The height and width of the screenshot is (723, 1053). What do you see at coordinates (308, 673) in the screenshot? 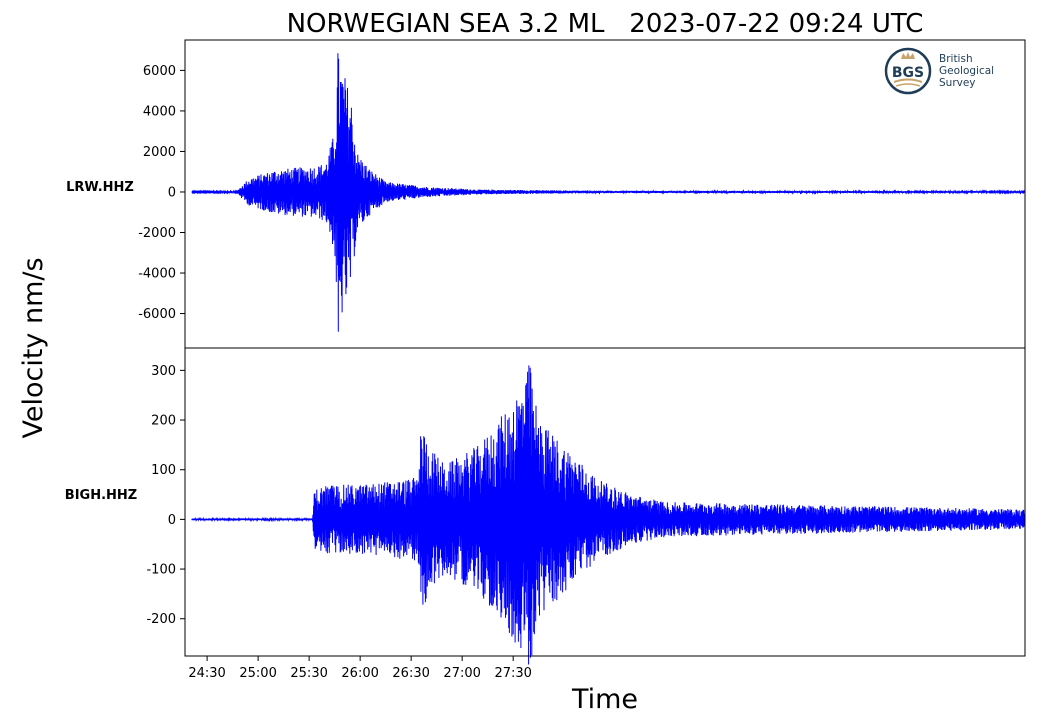
I see `x-tick-label: 25:30` at bounding box center [308, 673].